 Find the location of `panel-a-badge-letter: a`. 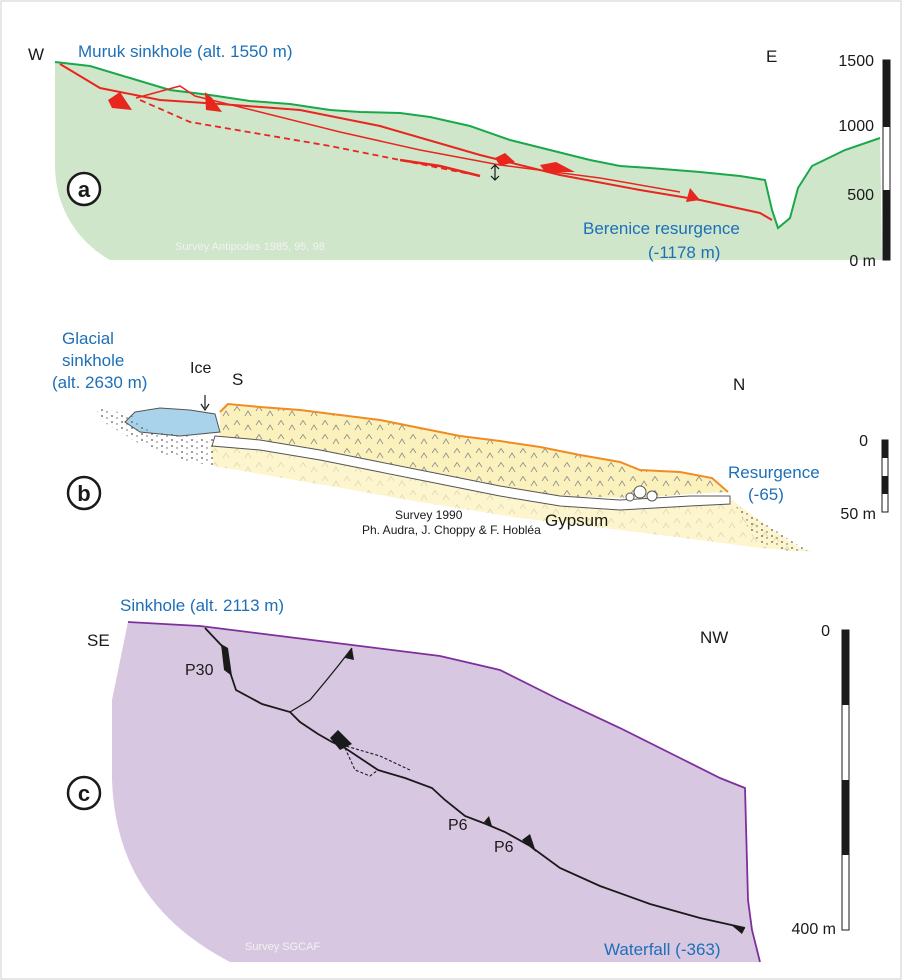

panel-a-badge-letter: a is located at coordinates (84, 189).